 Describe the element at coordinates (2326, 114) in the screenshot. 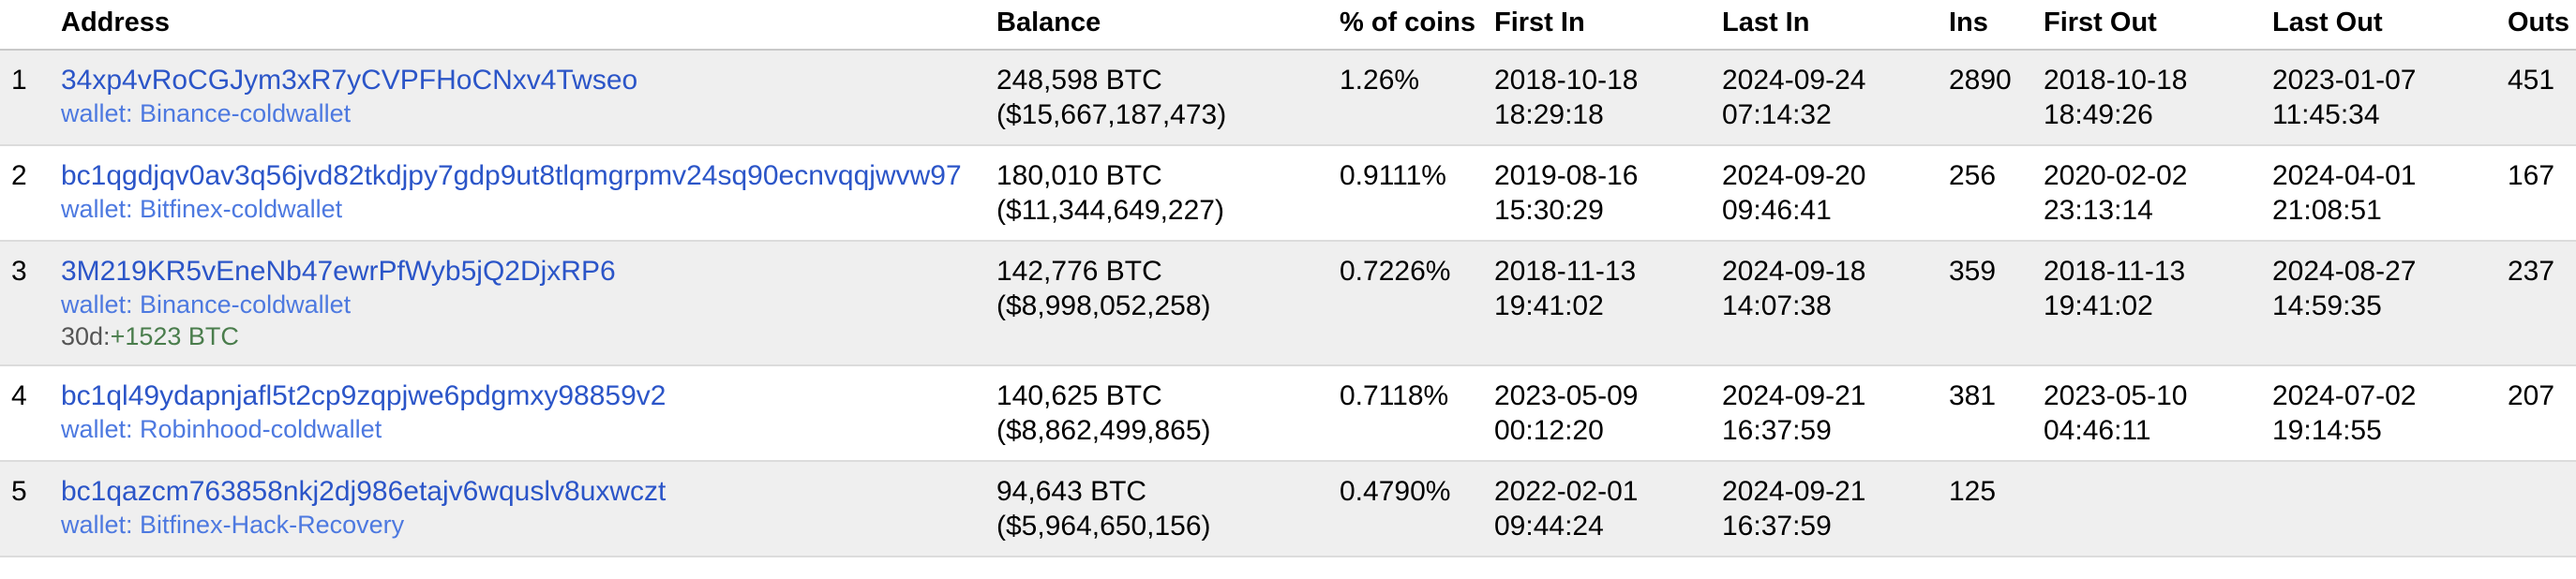

I see `last-out-time: 11:45:34` at that location.